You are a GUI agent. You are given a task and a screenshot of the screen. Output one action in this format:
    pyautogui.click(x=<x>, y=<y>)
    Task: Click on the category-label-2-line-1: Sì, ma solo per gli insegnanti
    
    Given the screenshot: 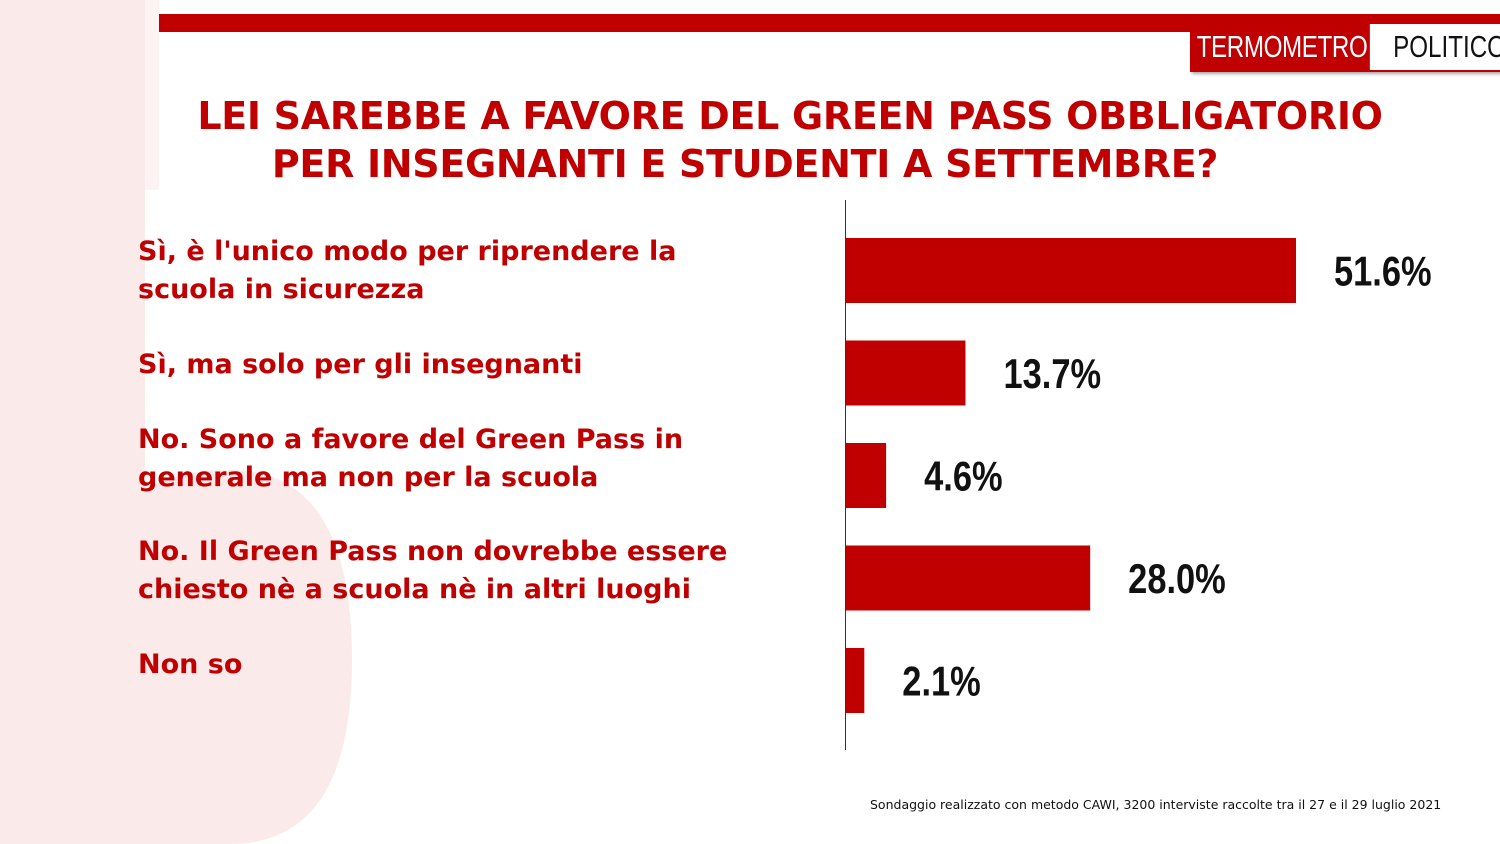 What is the action you would take?
    pyautogui.click(x=360, y=364)
    